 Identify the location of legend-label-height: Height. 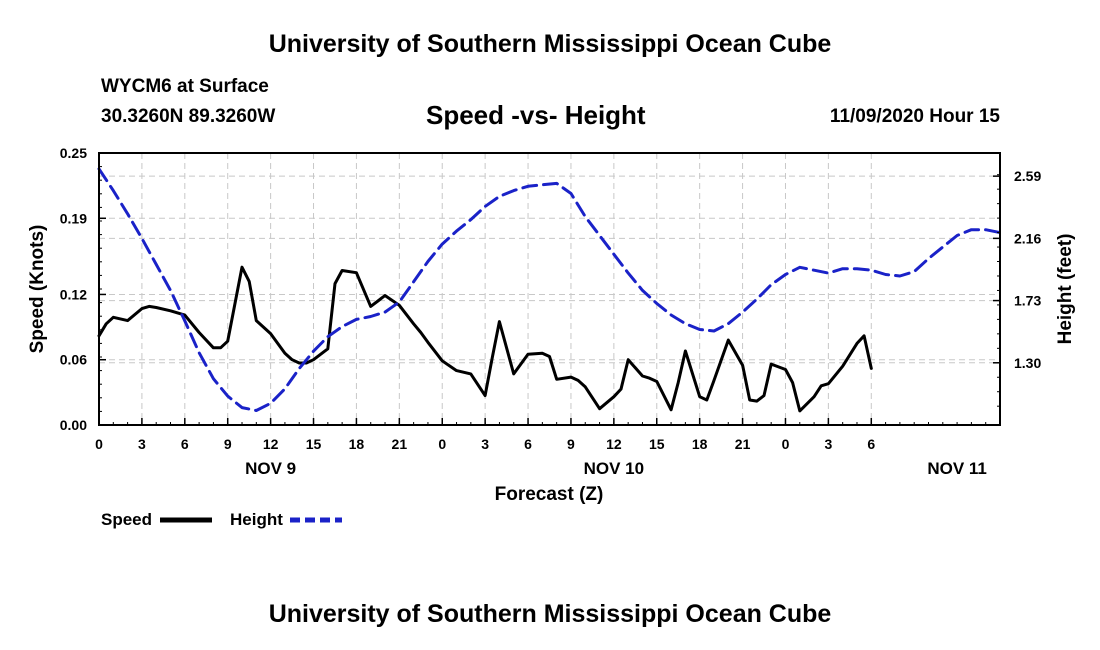
(256, 519).